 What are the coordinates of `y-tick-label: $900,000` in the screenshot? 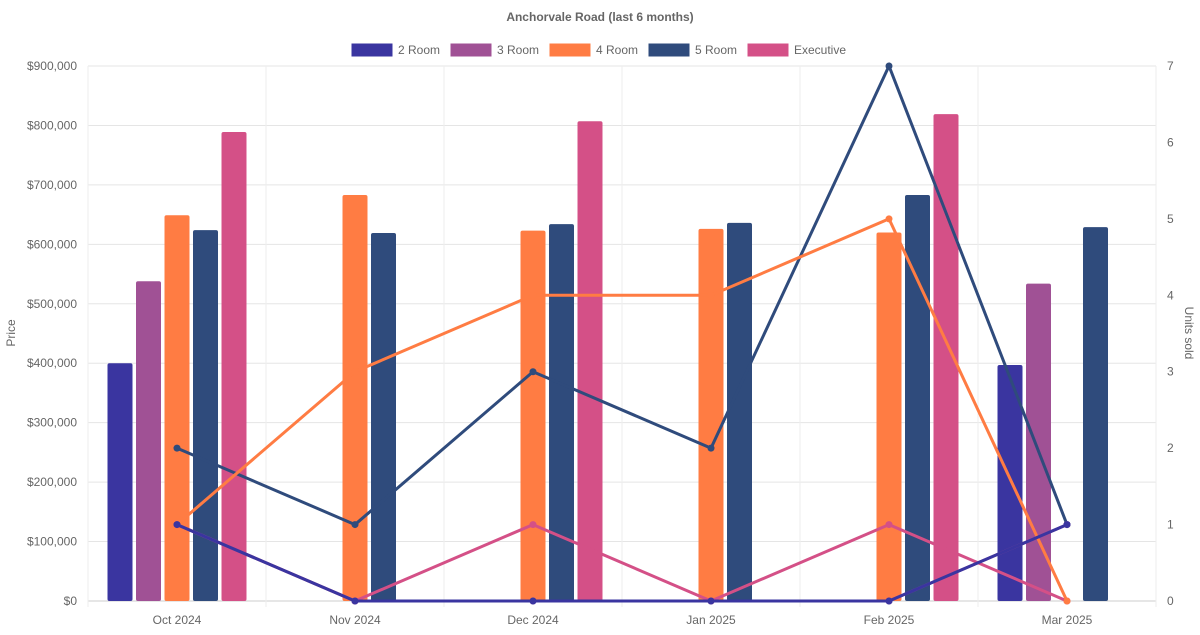 It's located at (52, 66).